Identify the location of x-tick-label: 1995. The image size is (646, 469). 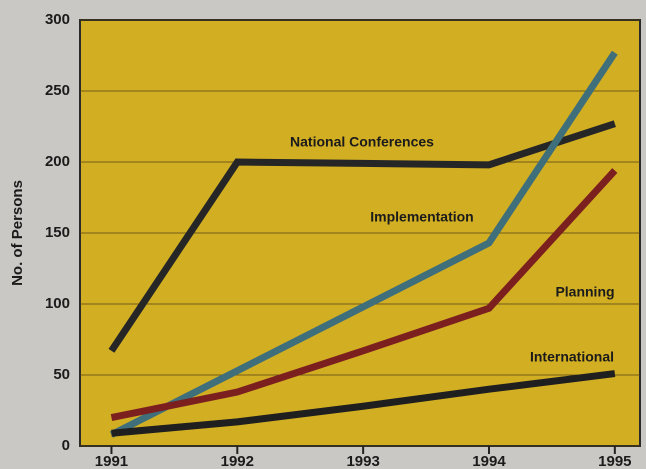
(614, 461).